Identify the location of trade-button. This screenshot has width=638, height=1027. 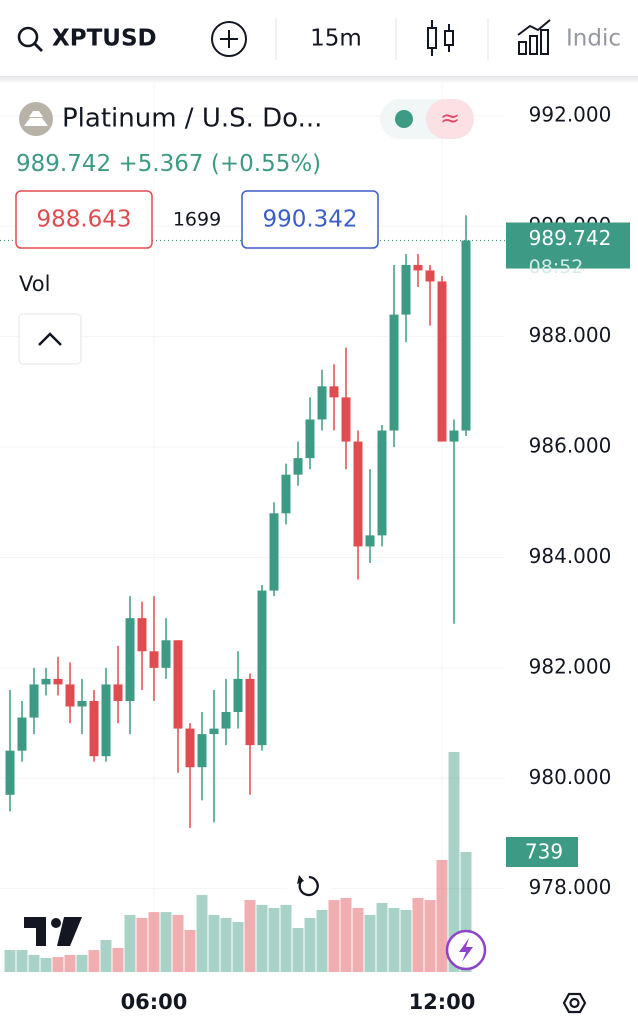
(466, 950).